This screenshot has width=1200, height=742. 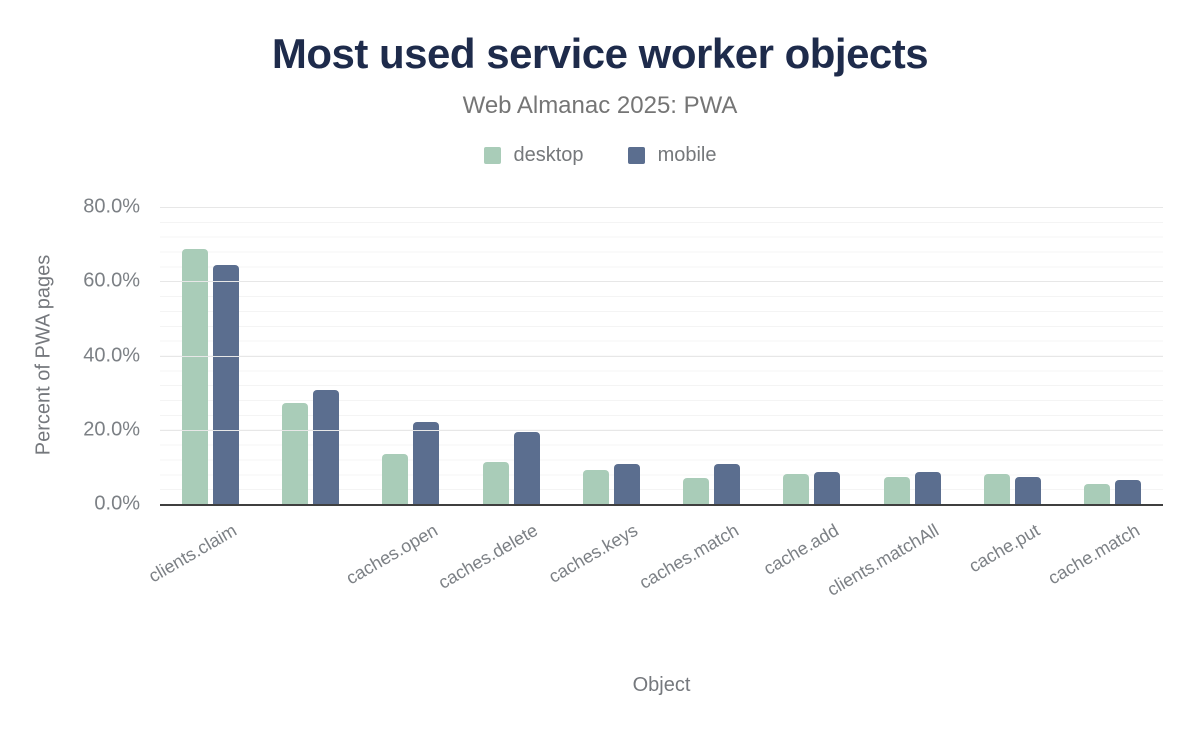 I want to click on bar-desktop-caches.delete, so click(x=495, y=483).